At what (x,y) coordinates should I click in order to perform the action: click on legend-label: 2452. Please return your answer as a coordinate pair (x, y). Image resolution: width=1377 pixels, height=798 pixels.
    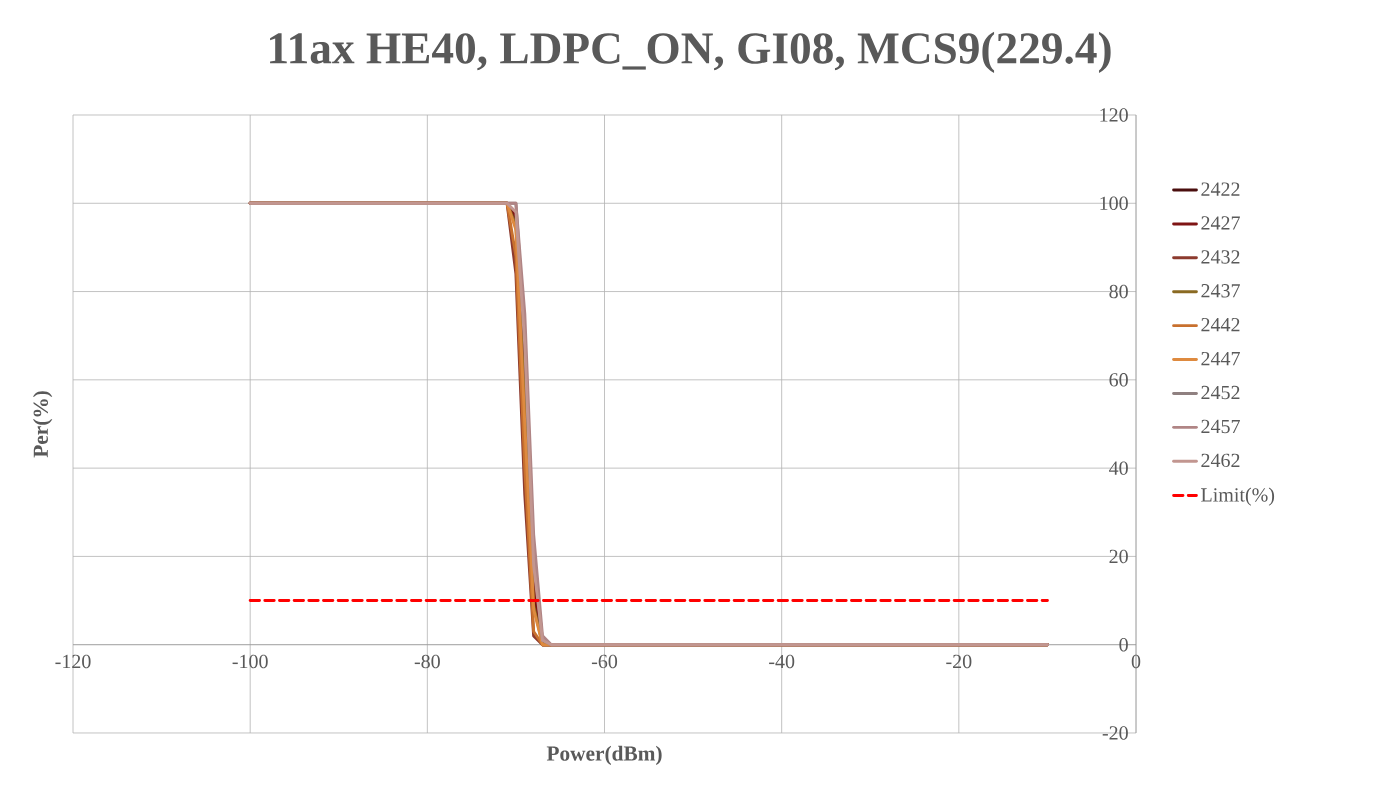
    Looking at the image, I should click on (1220, 392).